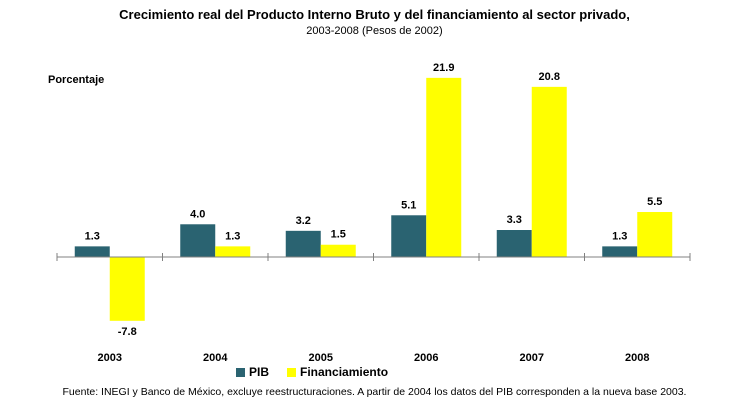 The image size is (749, 420). Describe the element at coordinates (240, 372) in the screenshot. I see `legend-swatch-pib` at that location.